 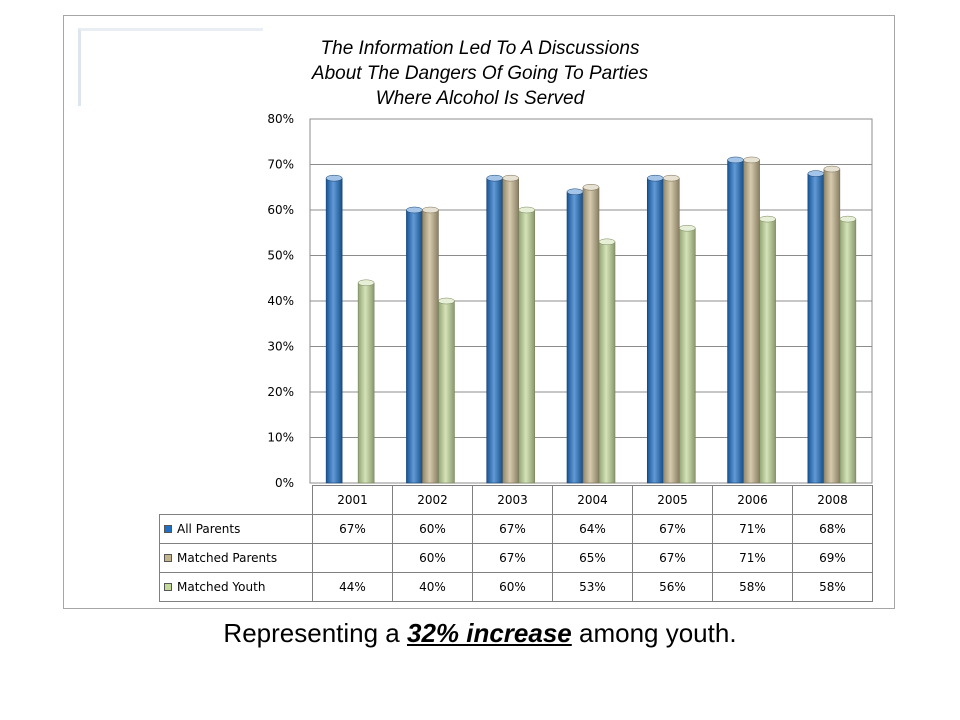 I want to click on caption-emphasis: 32% increase, so click(x=489, y=633).